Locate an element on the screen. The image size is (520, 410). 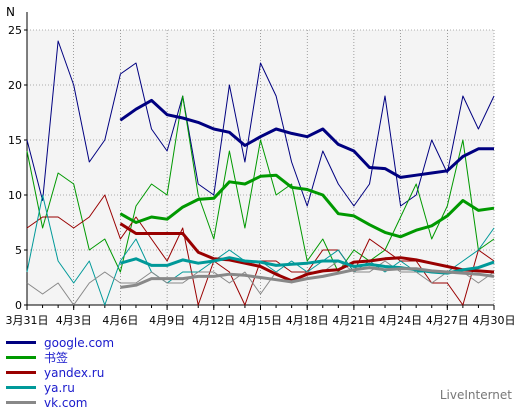
x-tick-label: 4月21日 is located at coordinates (353, 320).